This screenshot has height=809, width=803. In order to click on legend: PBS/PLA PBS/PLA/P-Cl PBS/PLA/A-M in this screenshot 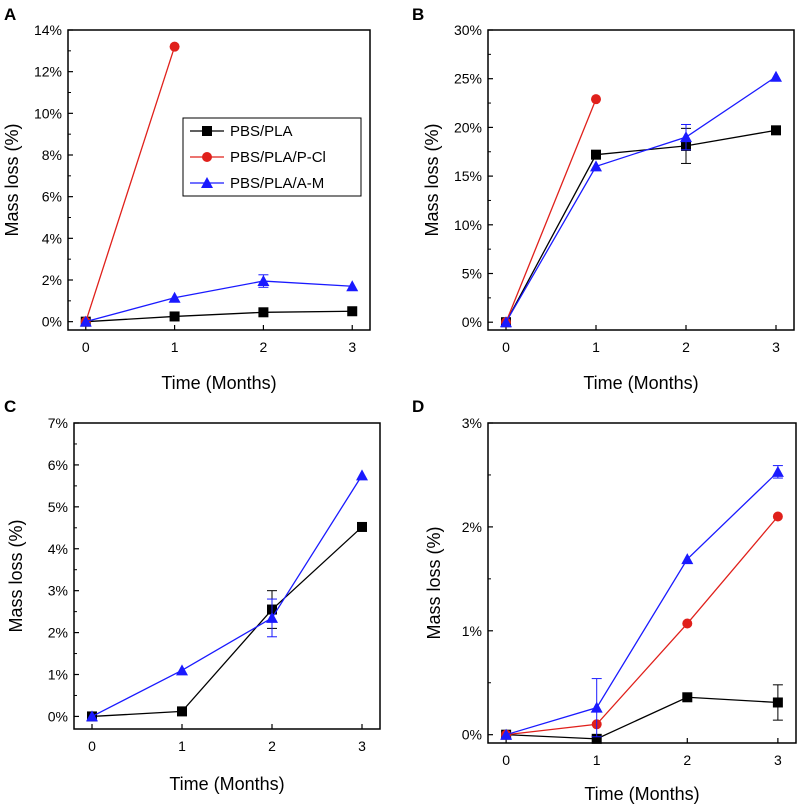, I will do `click(272, 157)`.